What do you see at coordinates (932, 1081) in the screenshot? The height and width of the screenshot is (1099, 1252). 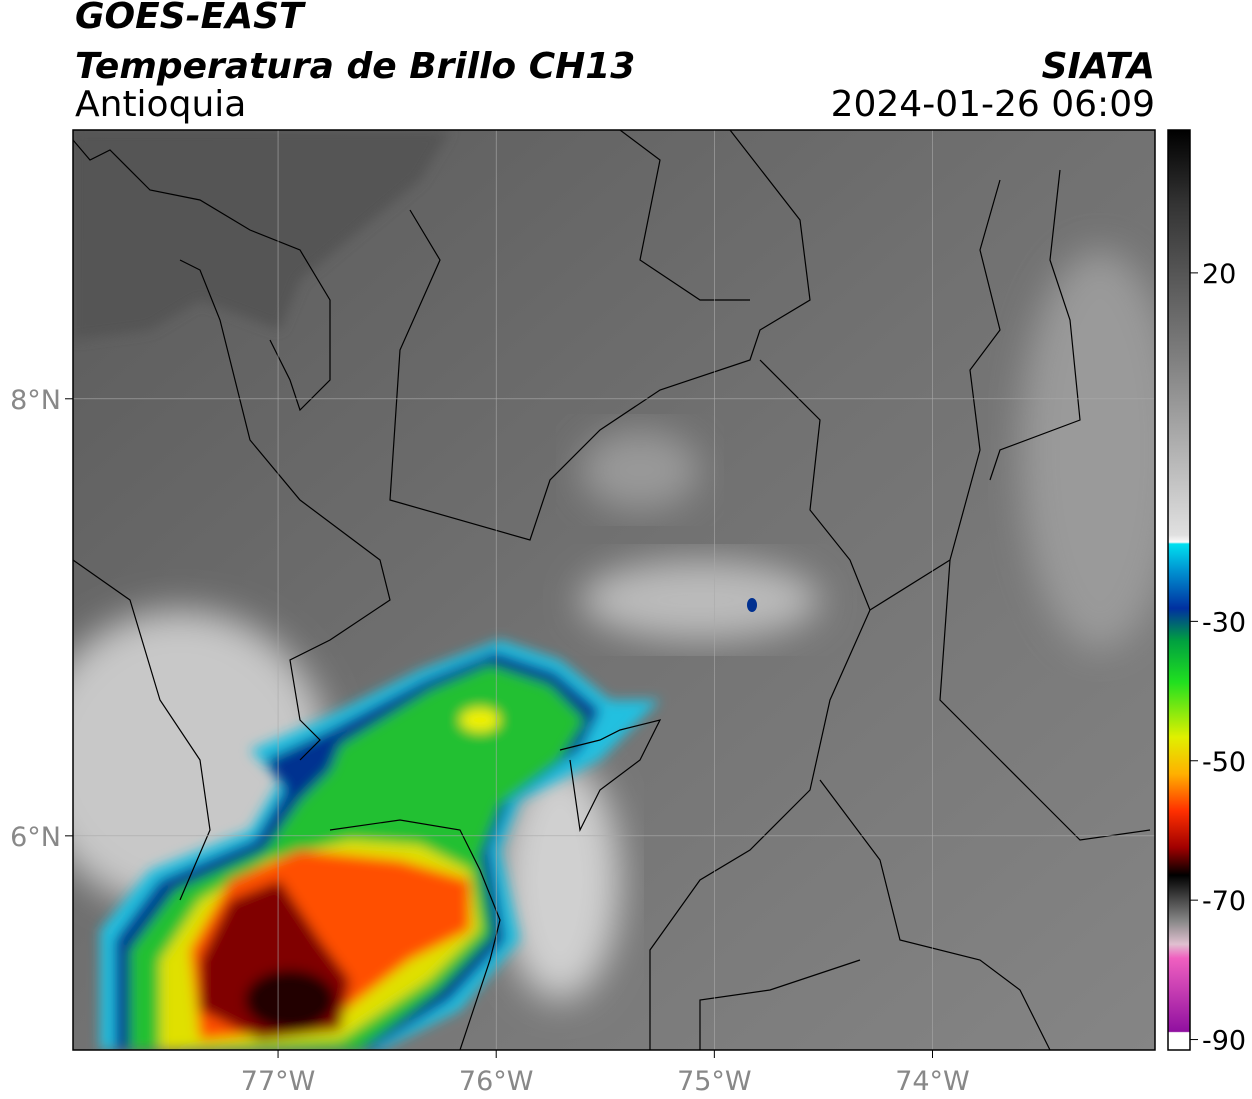 I see `x-tick-label: 74°W` at bounding box center [932, 1081].